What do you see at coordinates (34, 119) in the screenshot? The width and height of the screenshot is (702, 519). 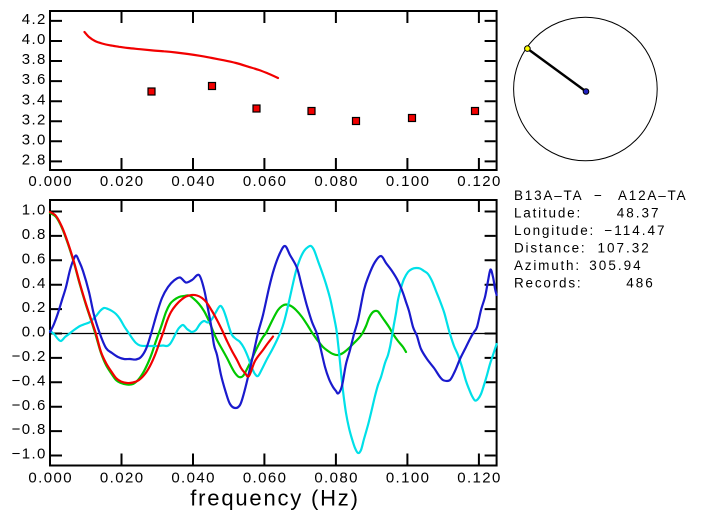 I see `svg-text: 3.2` at bounding box center [34, 119].